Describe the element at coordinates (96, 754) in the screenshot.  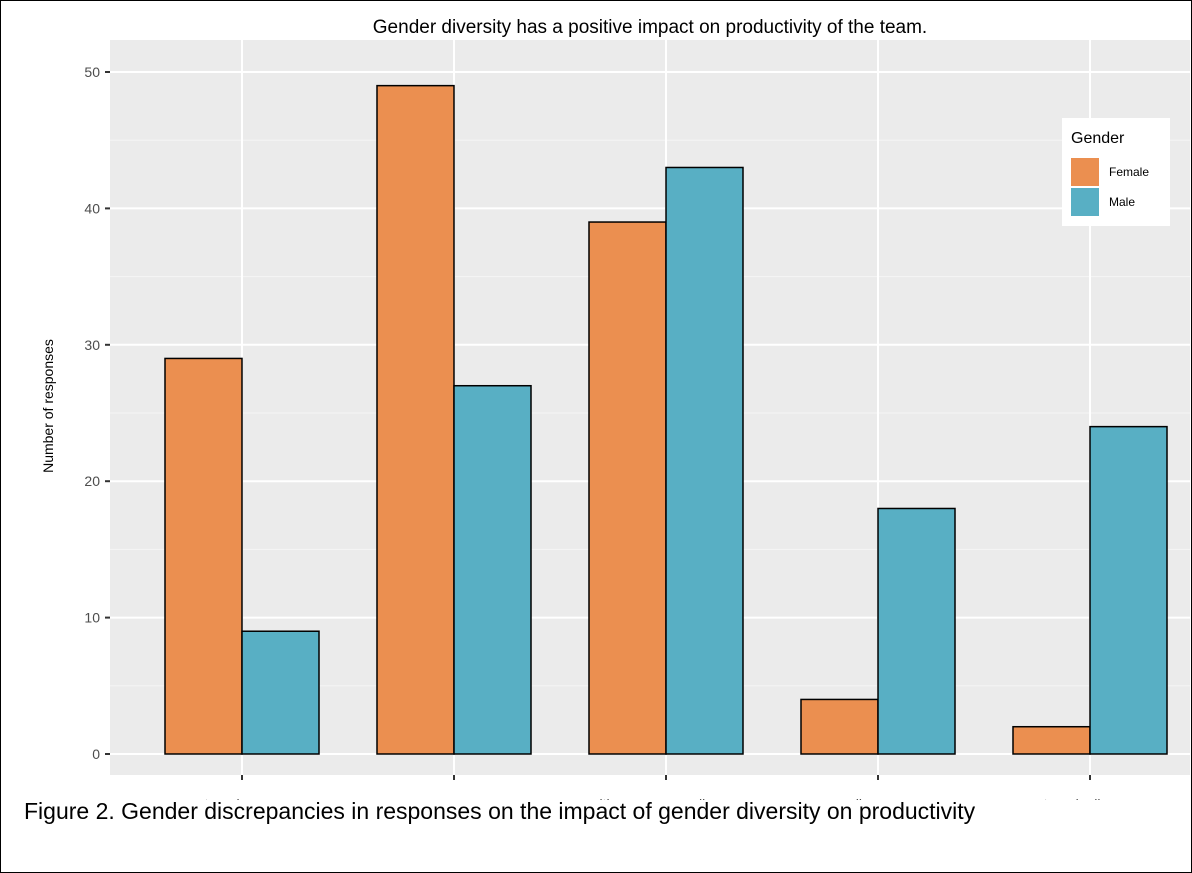
I see `y-tick-label: 0` at that location.